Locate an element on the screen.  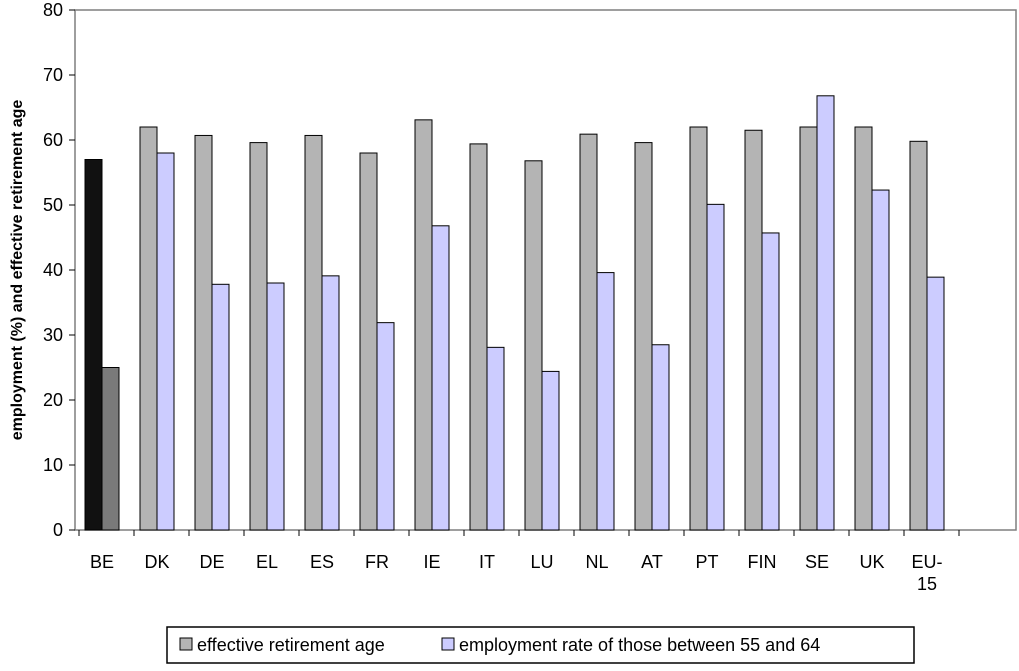
x-tick-label: EU-15 is located at coordinates (927, 573).